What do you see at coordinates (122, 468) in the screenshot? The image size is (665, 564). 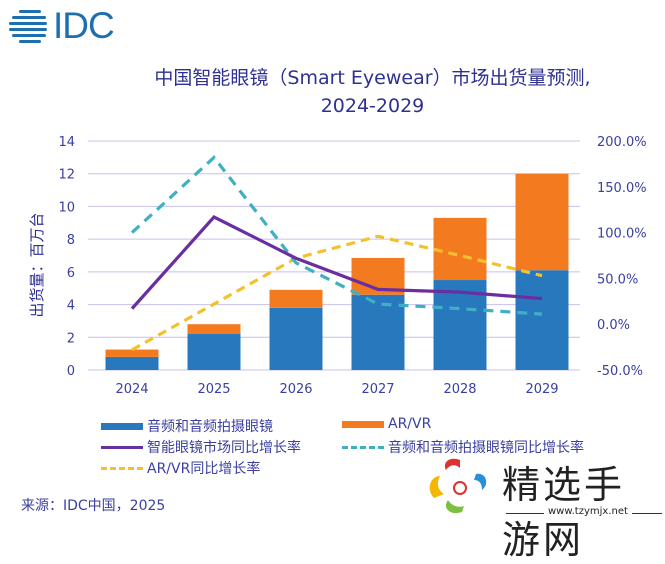 I see `legend-swatch-arvr-growth` at bounding box center [122, 468].